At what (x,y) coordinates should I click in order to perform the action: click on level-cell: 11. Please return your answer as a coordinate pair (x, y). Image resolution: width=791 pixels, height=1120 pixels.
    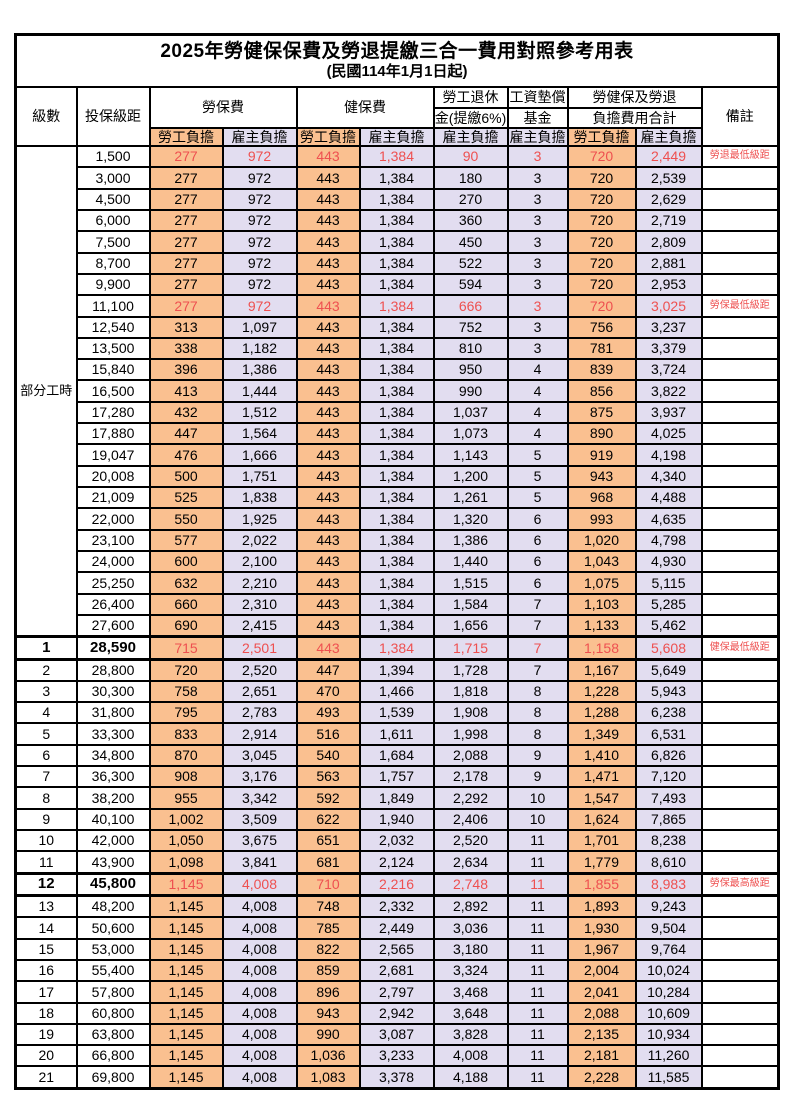
    Looking at the image, I should click on (46, 862).